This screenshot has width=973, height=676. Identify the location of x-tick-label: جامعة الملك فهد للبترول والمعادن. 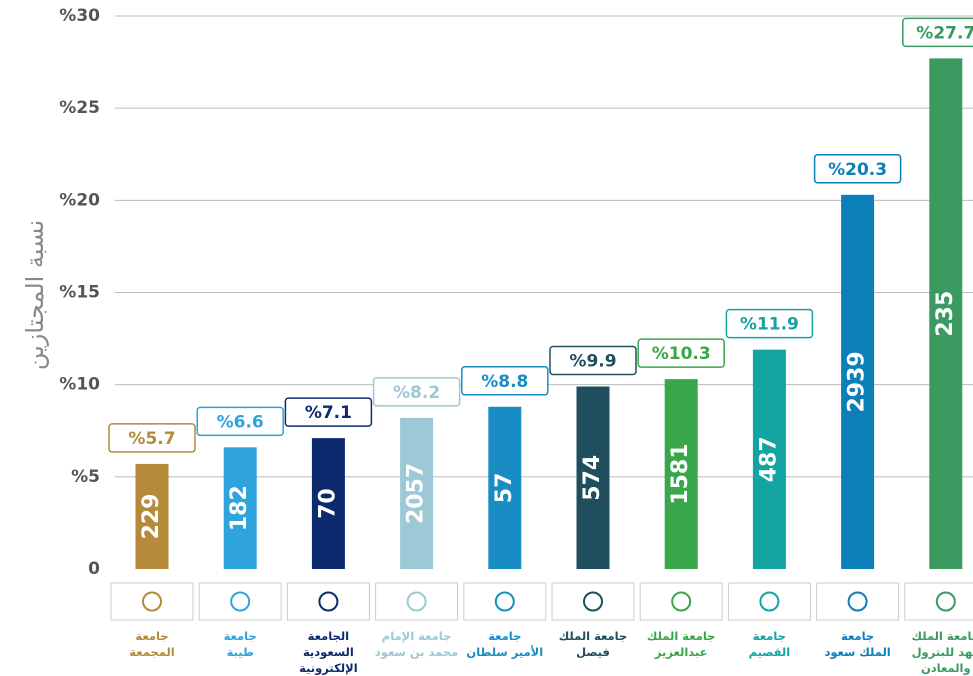
(942, 652).